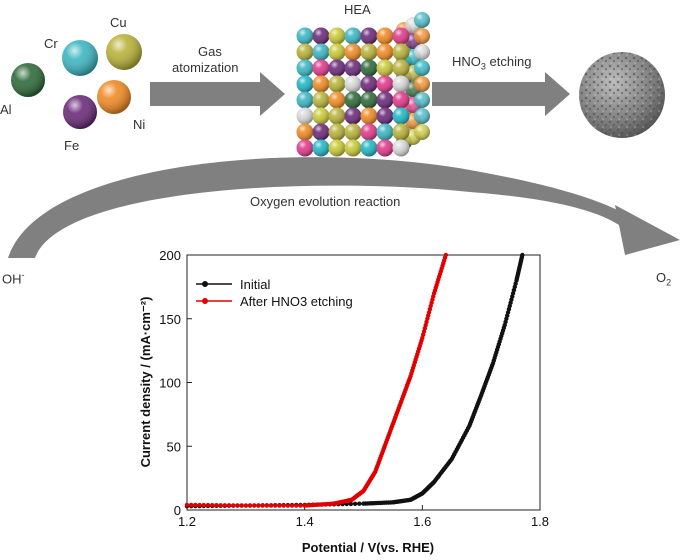  What do you see at coordinates (325, 201) in the screenshot?
I see `oer-title: Oxygen evolution reaction` at bounding box center [325, 201].